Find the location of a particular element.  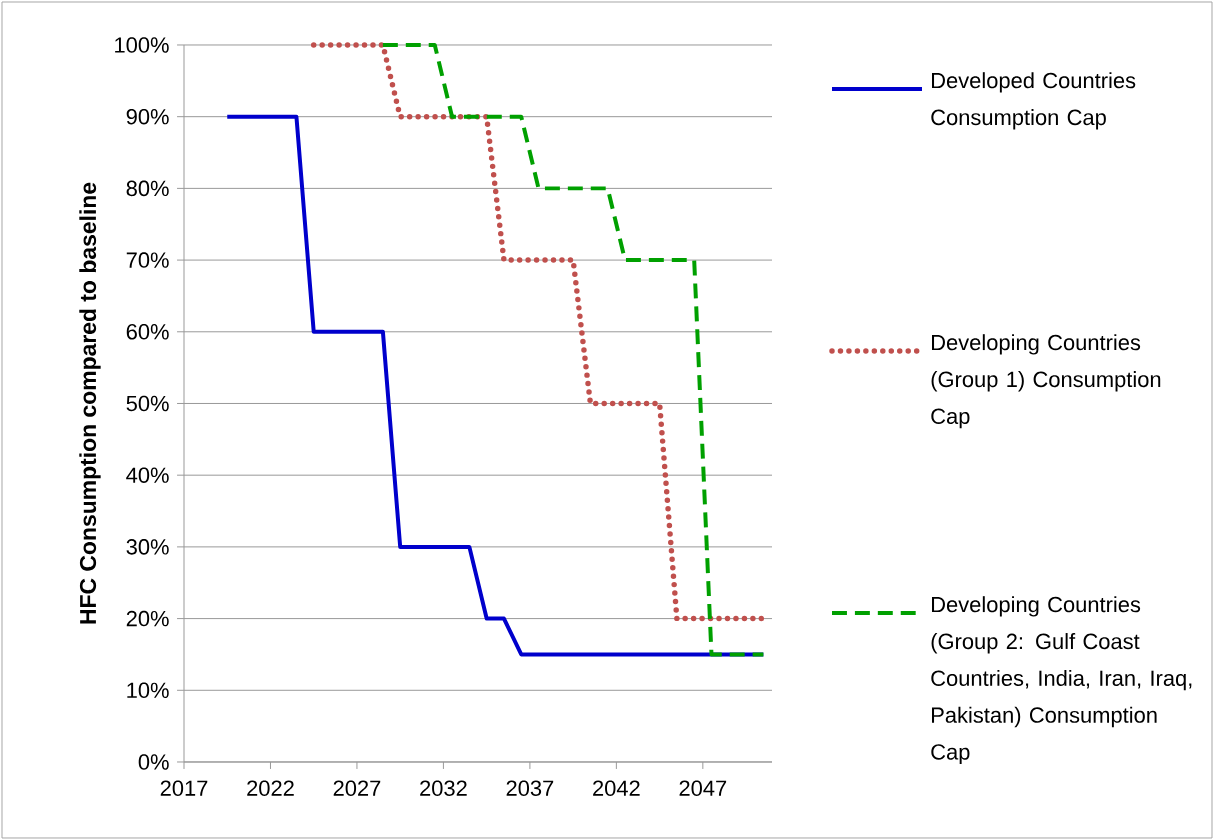

y-tick-label: 60% is located at coordinates (147, 332).